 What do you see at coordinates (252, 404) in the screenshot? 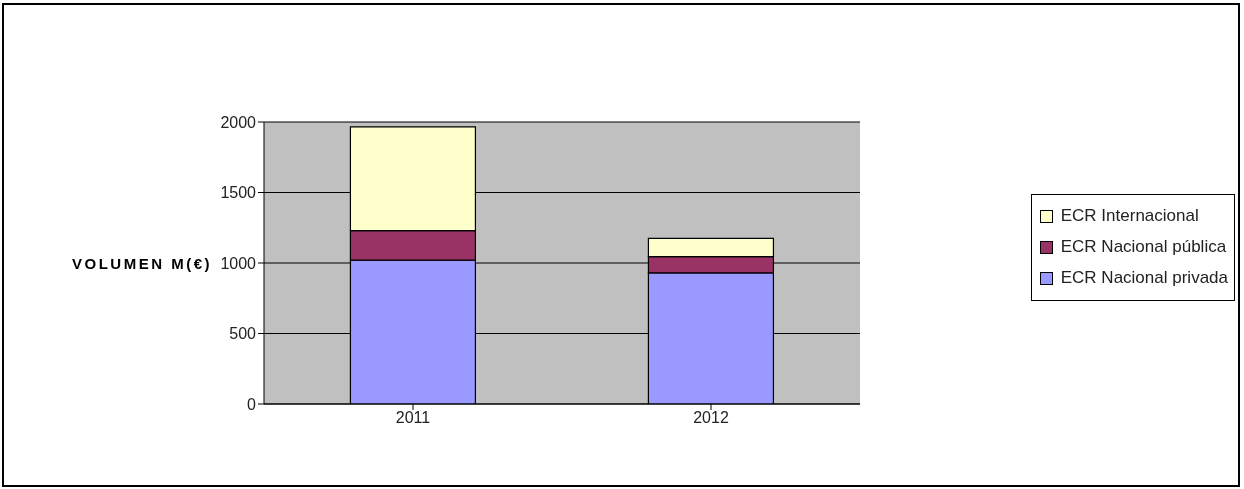
I see `y-tick-label: 0` at bounding box center [252, 404].